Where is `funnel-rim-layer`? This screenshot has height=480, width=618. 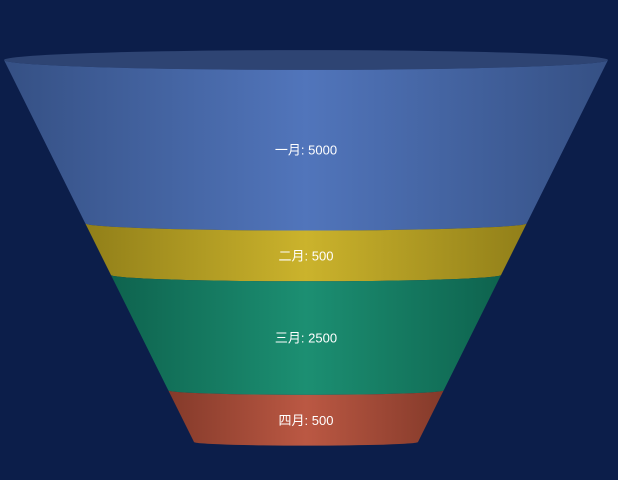 funnel-rim-layer is located at coordinates (306, 60).